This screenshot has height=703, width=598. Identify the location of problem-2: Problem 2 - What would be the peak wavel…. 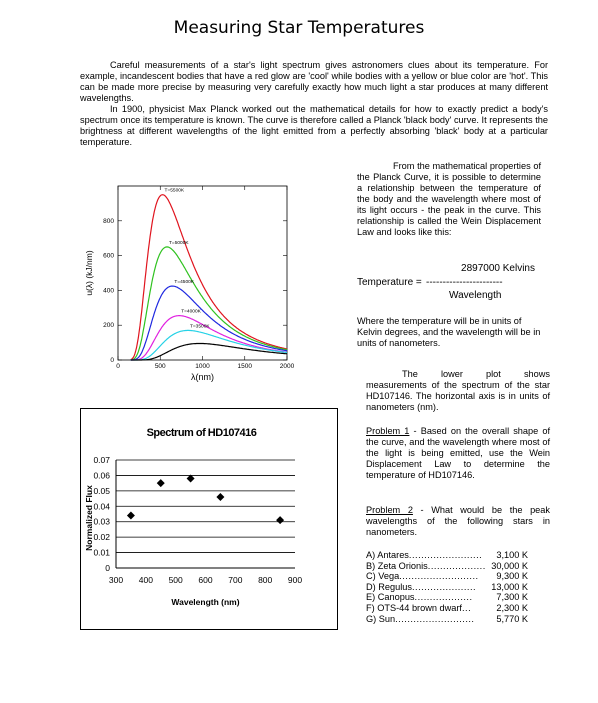
(458, 521).